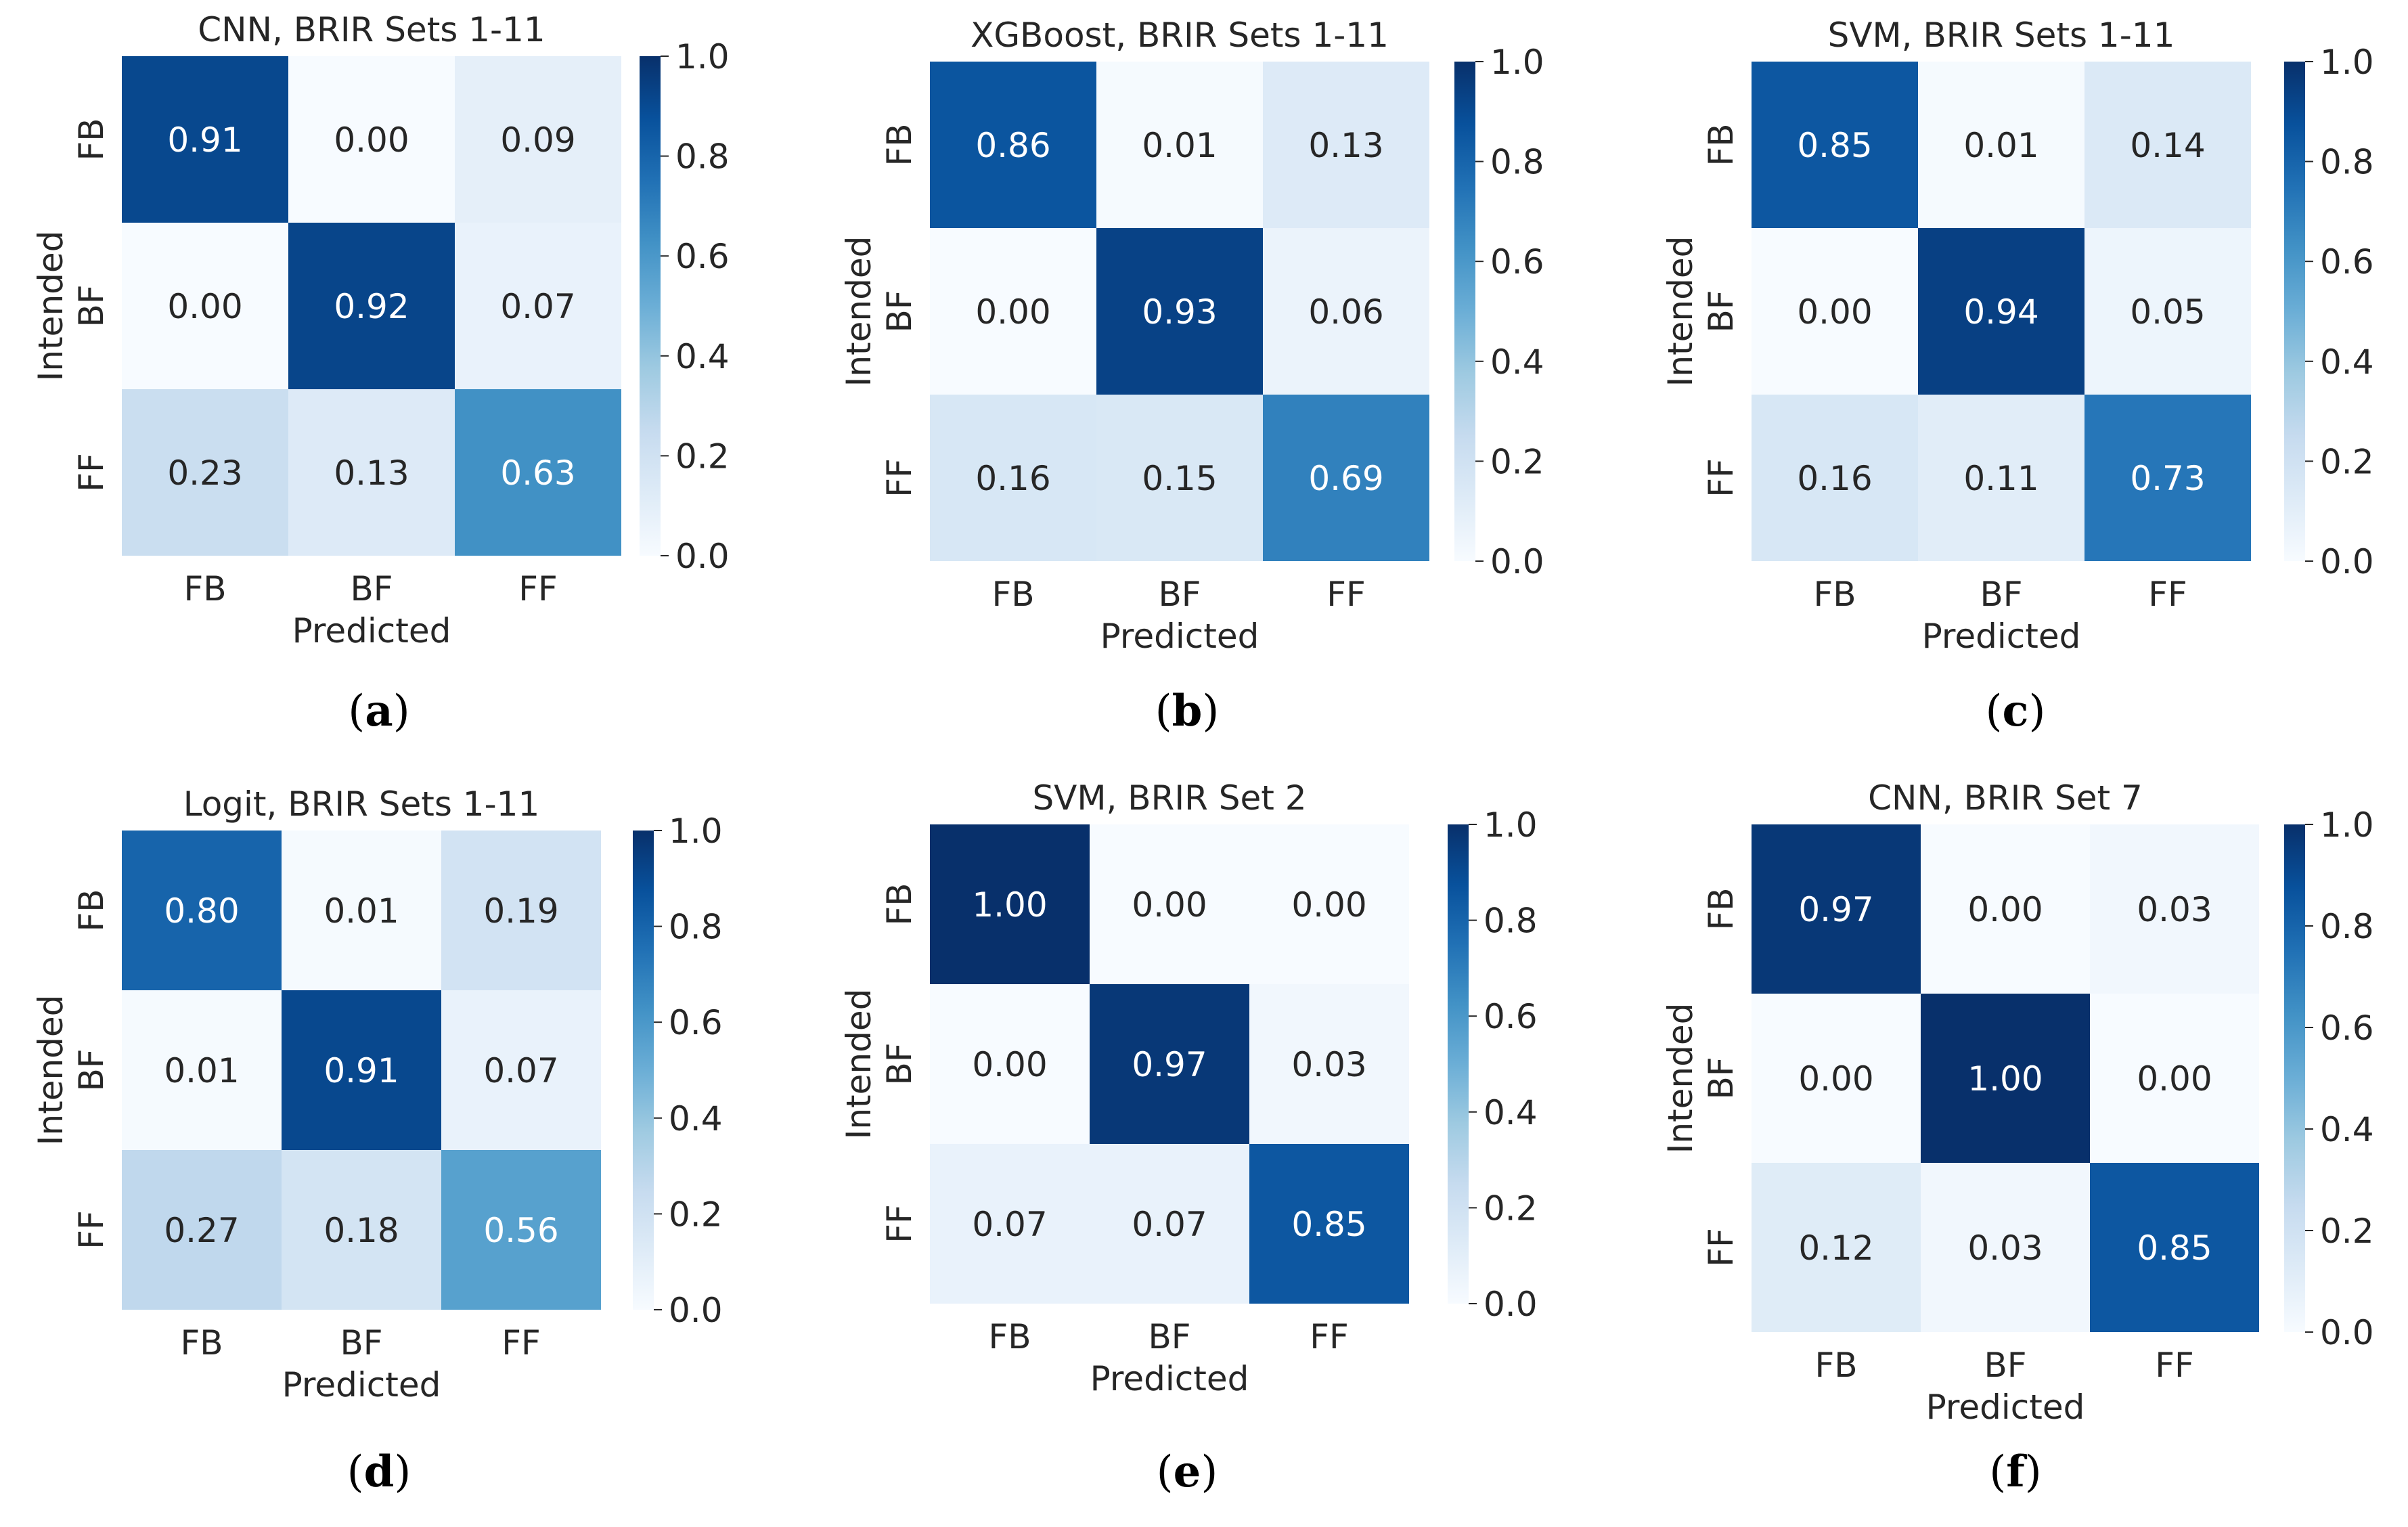 The image size is (2408, 1527). Describe the element at coordinates (2167, 312) in the screenshot. I see `cell-value-label: 0.05` at that location.